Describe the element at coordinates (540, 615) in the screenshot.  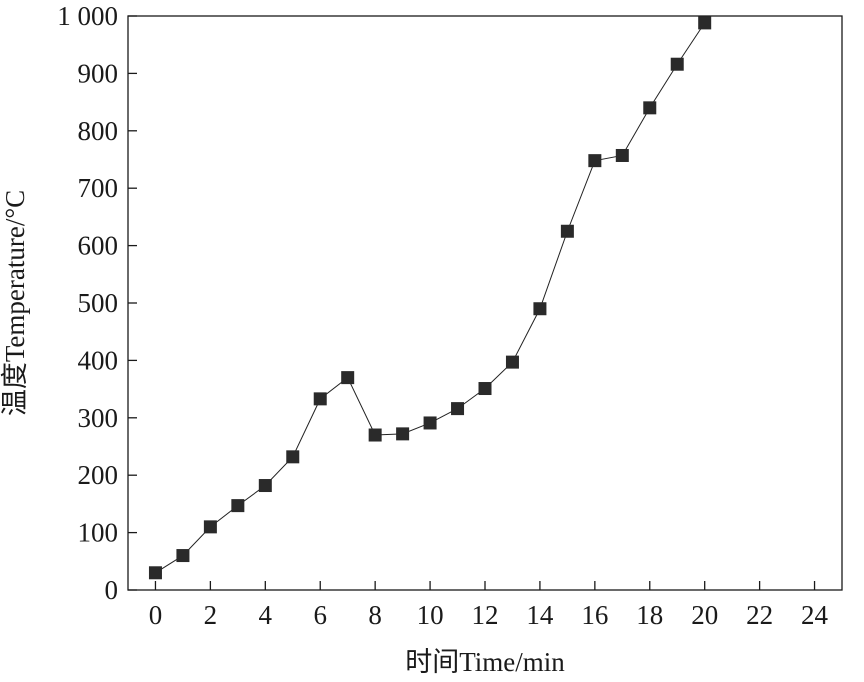
I see `x-tick-label: 14` at that location.